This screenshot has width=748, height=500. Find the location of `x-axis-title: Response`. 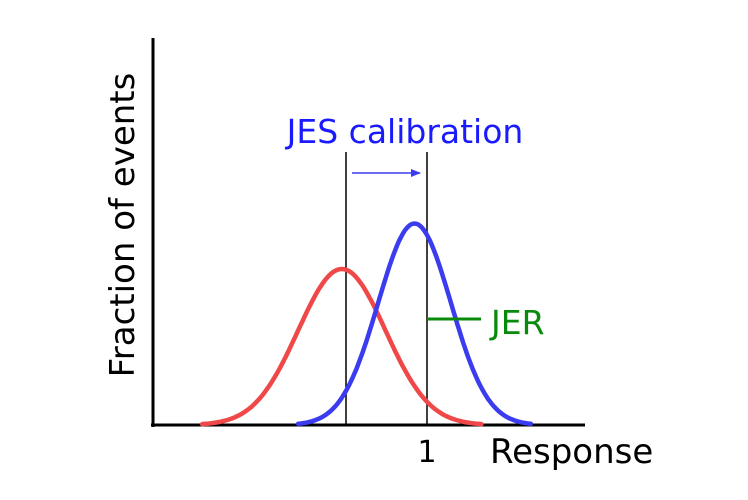

x-axis-title: Response is located at coordinates (571, 452).